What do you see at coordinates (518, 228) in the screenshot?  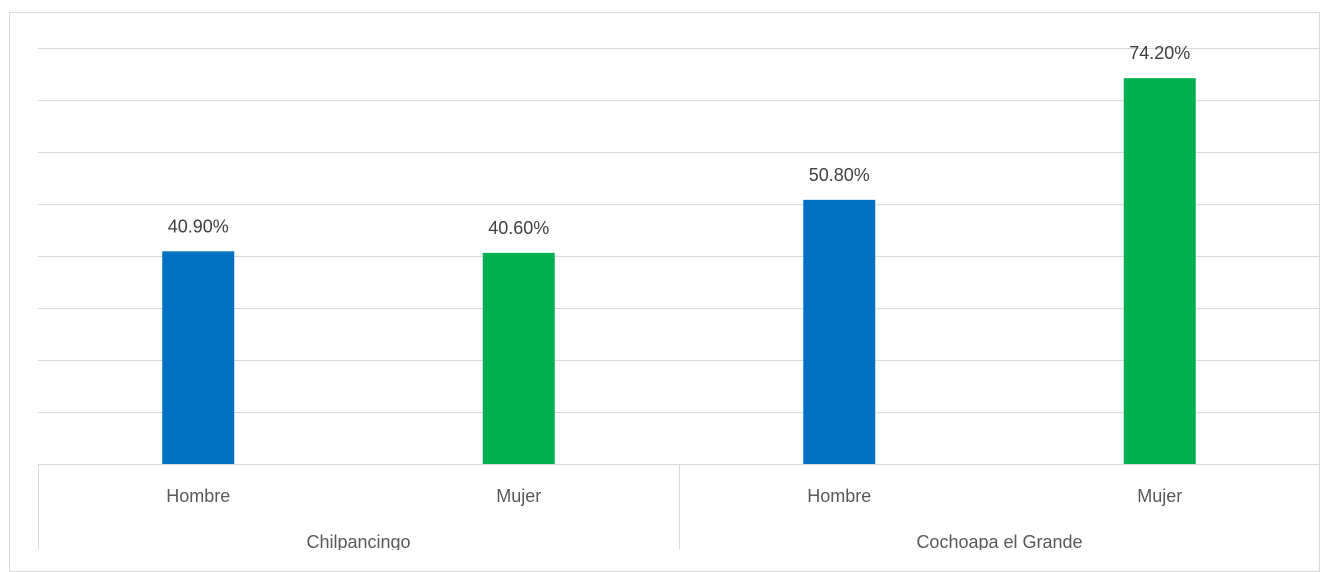 I see `data-label: 40.60%` at bounding box center [518, 228].